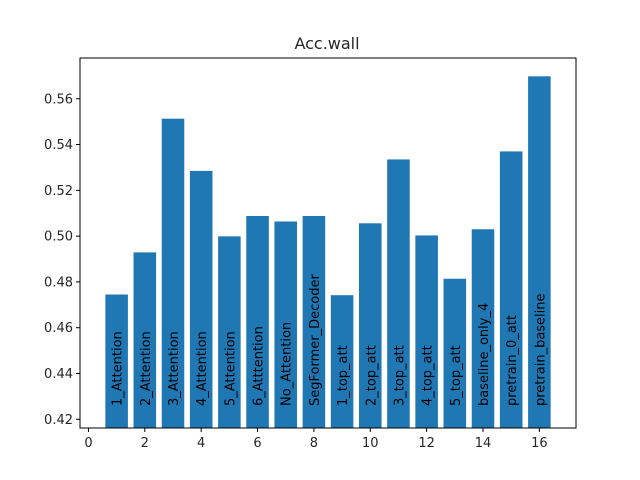  What do you see at coordinates (174, 368) in the screenshot?
I see `bar-label: 3_Attention` at bounding box center [174, 368].